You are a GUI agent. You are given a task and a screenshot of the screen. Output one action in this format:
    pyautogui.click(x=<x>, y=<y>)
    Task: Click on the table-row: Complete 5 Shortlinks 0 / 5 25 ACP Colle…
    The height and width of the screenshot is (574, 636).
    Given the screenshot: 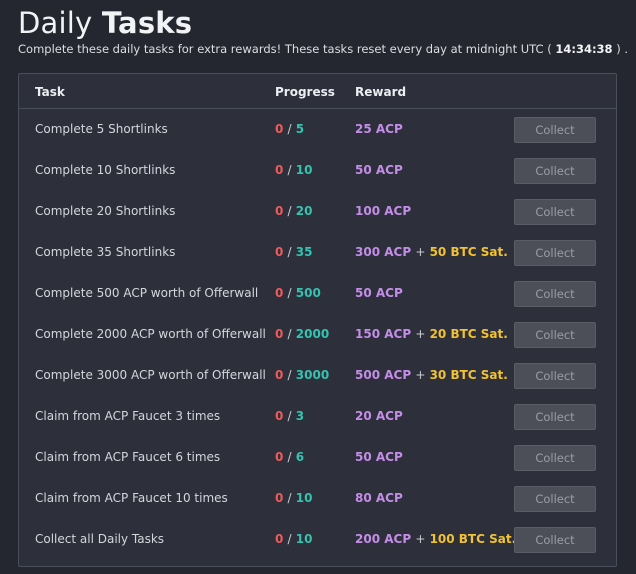 What is the action you would take?
    pyautogui.click(x=317, y=129)
    